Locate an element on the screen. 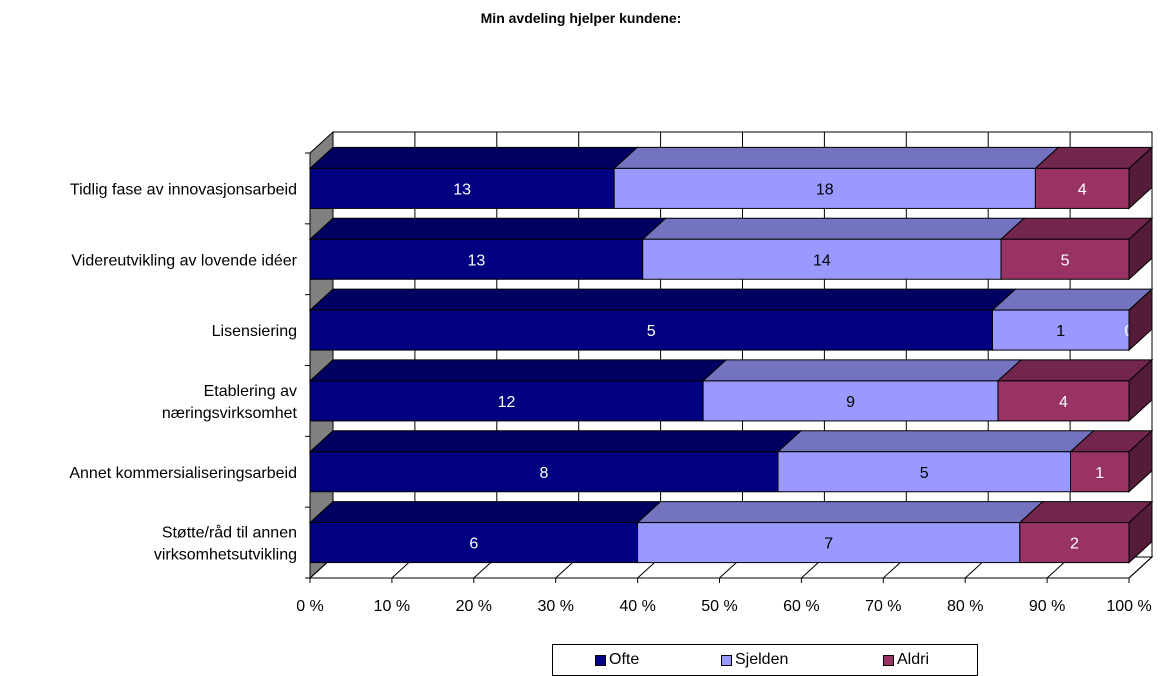 The width and height of the screenshot is (1162, 676). legend-label-aldri: Aldri is located at coordinates (913, 659).